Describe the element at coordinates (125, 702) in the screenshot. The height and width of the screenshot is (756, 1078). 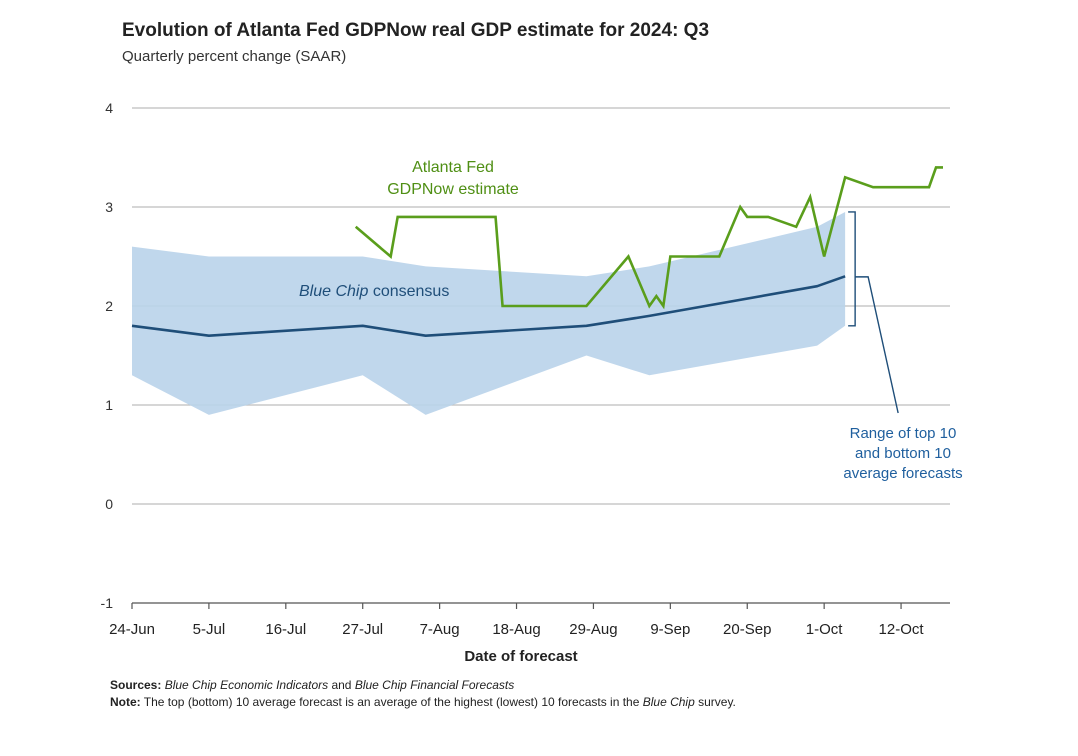
I see `note-label: Note:` at that location.